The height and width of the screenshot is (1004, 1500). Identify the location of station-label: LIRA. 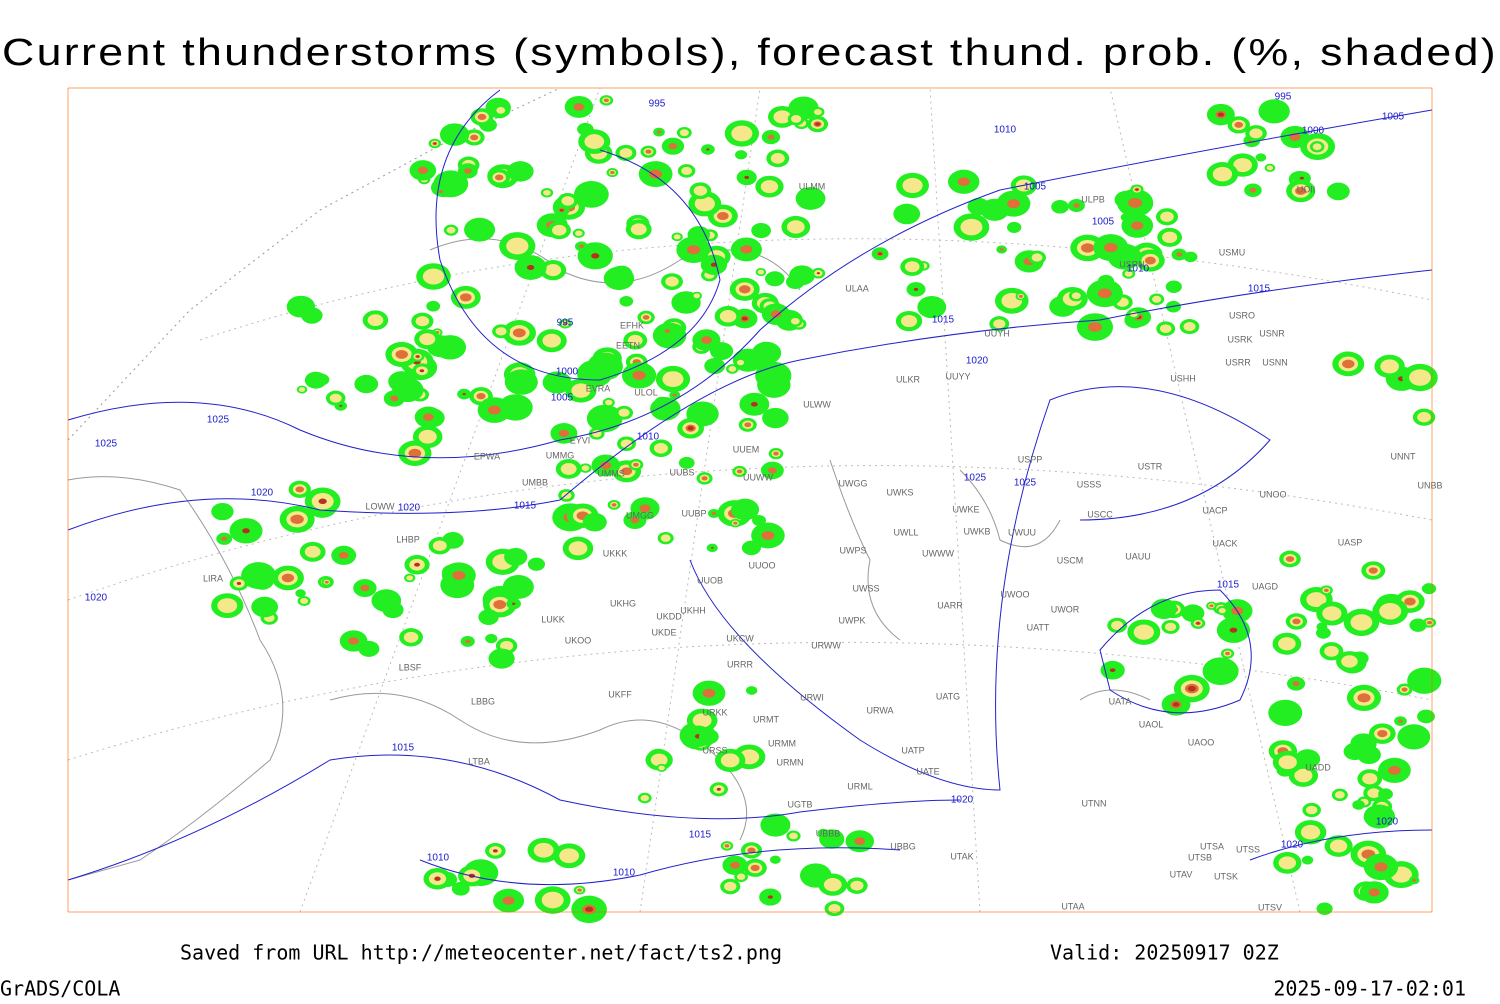
(213, 578).